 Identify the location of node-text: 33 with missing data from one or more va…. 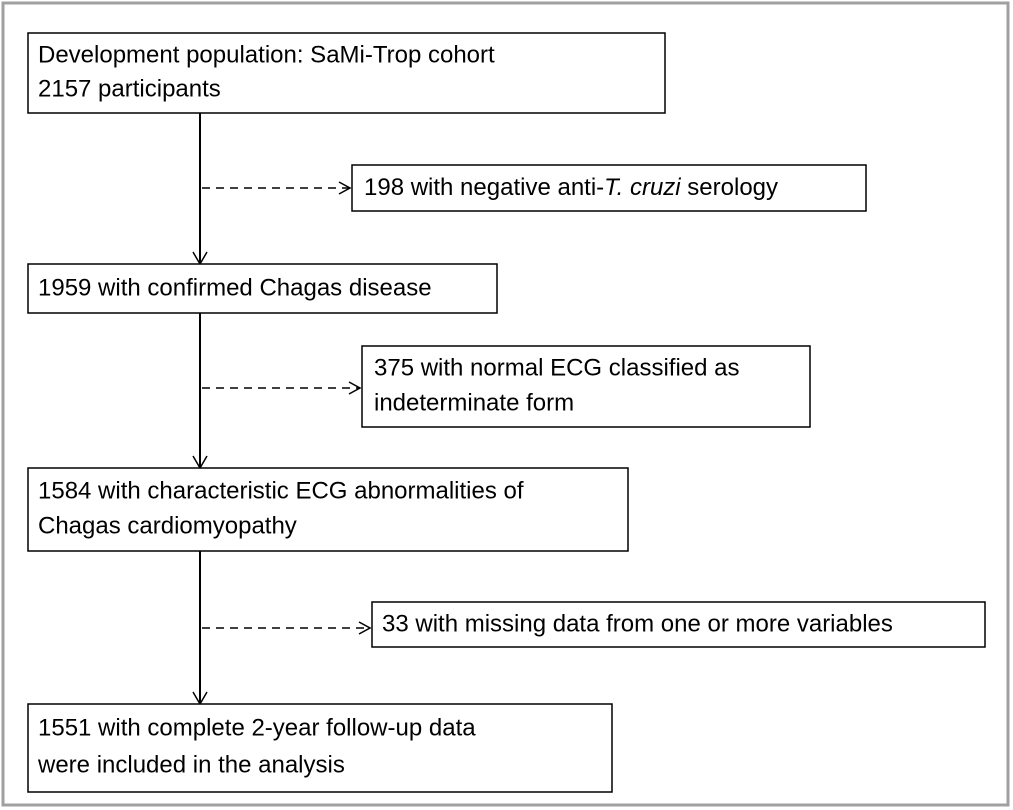
(637, 623).